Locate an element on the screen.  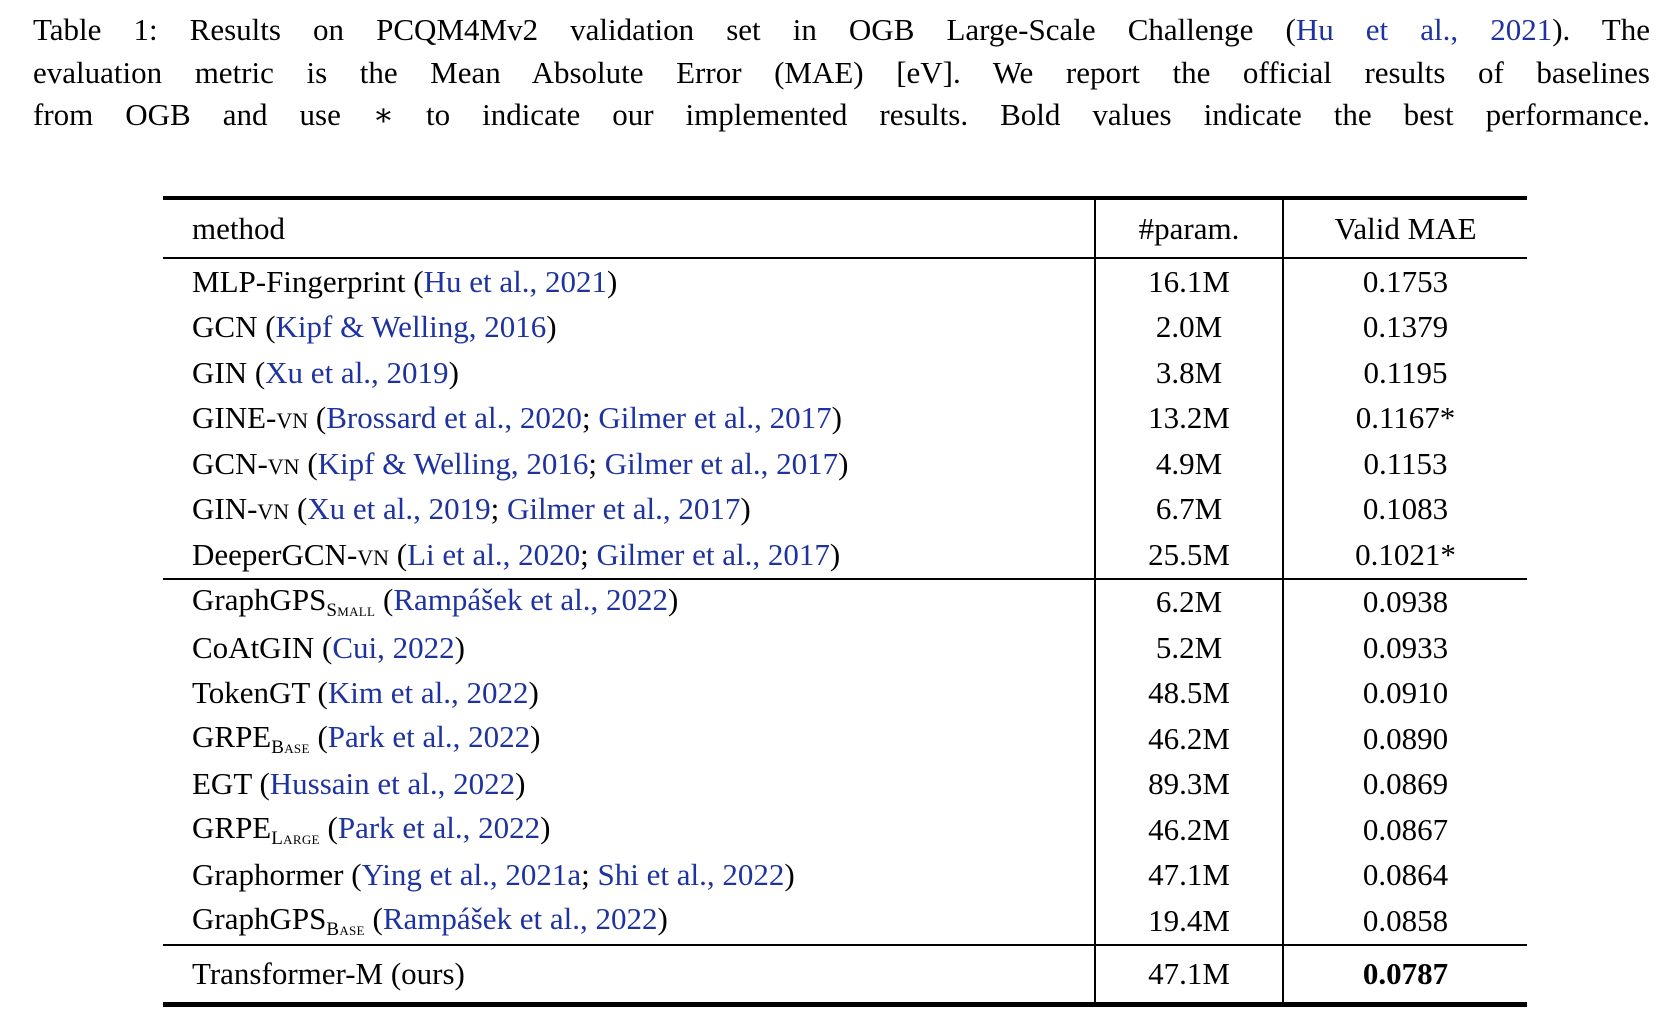
table-row: GRPELarge (Park et al., 2022) 46.2M 0.0867 is located at coordinates (845, 830).